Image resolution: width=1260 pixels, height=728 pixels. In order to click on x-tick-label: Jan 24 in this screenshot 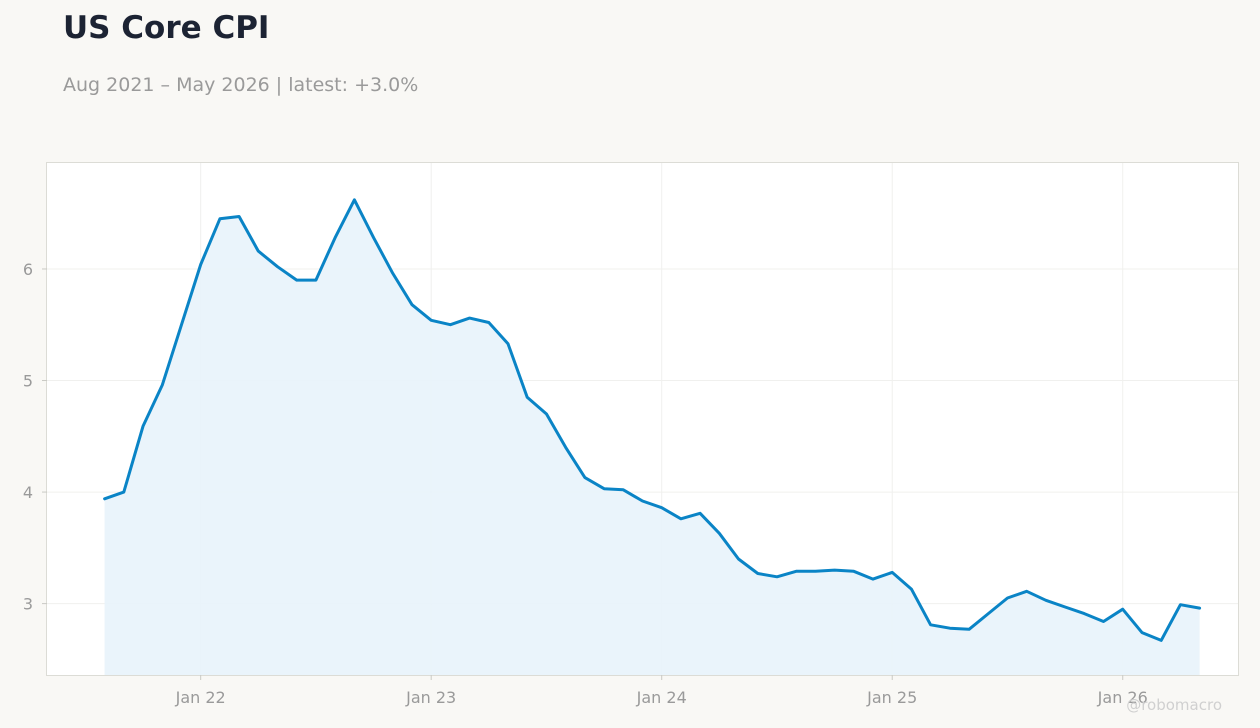, I will do `click(661, 697)`.